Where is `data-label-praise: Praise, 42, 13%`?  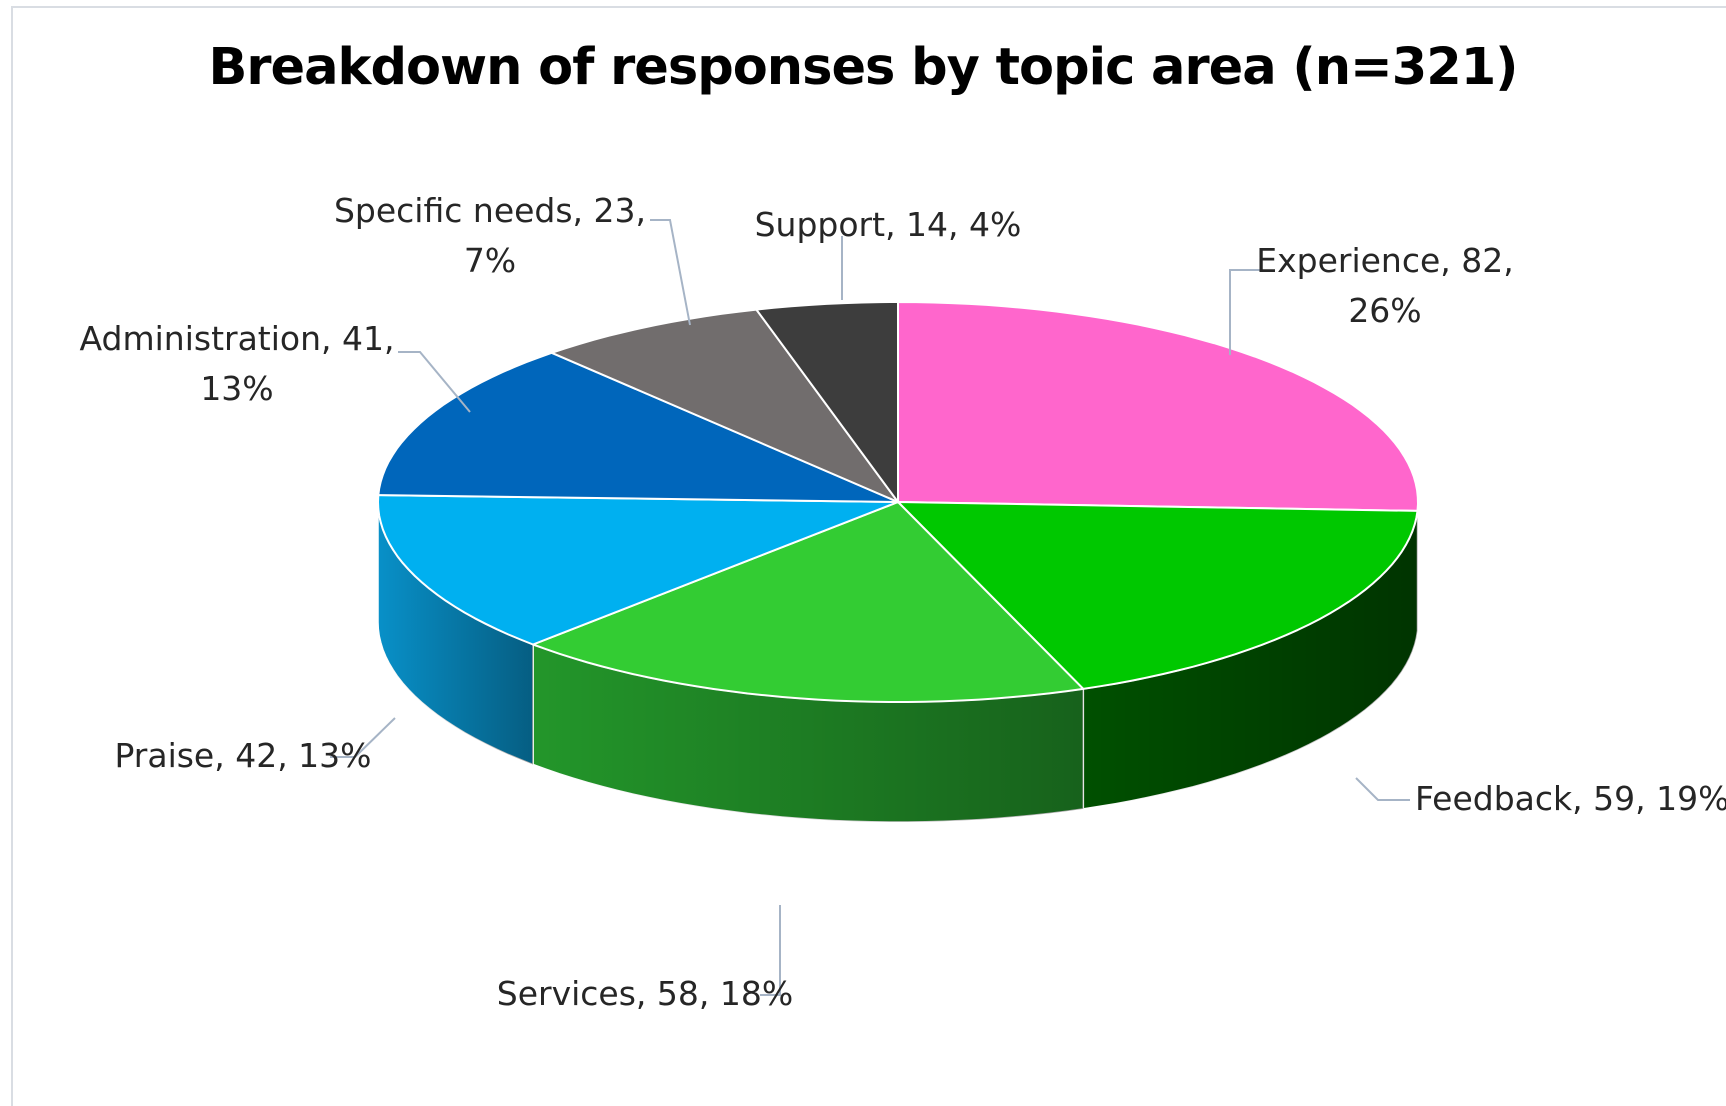 data-label-praise: Praise, 42, 13% is located at coordinates (242, 755).